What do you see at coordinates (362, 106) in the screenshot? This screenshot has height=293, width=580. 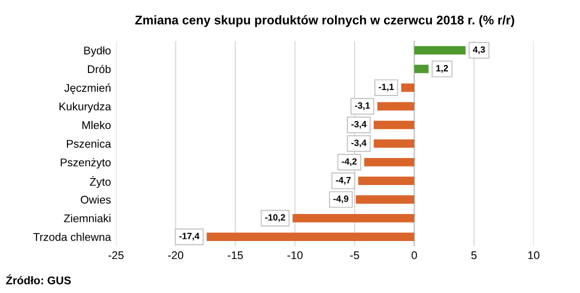 I see `data-label: -3,1` at bounding box center [362, 106].